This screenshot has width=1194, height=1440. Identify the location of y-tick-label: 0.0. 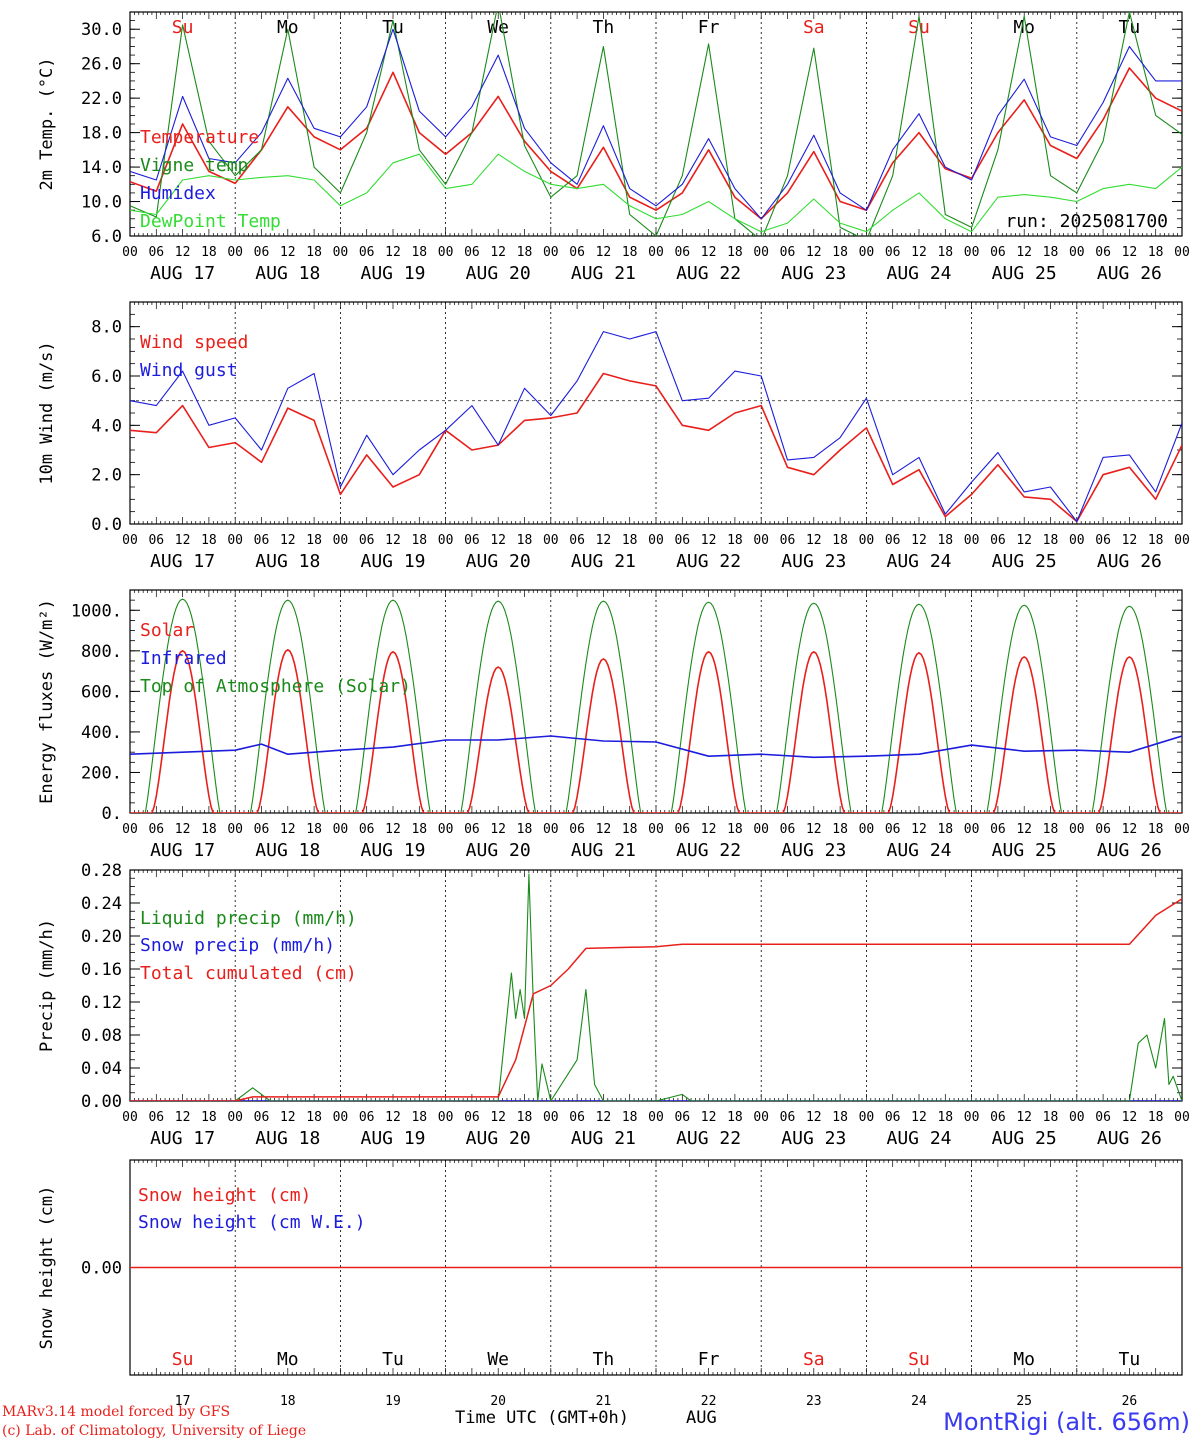
(106, 525).